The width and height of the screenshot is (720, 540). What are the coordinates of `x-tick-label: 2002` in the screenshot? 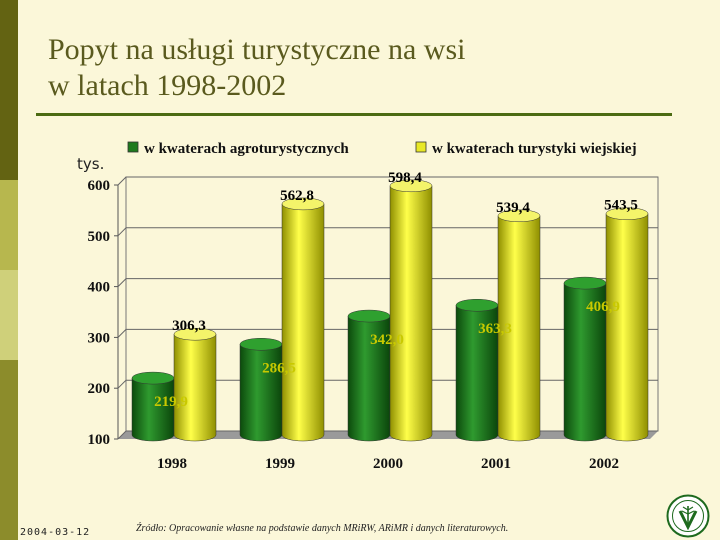 It's located at (604, 464).